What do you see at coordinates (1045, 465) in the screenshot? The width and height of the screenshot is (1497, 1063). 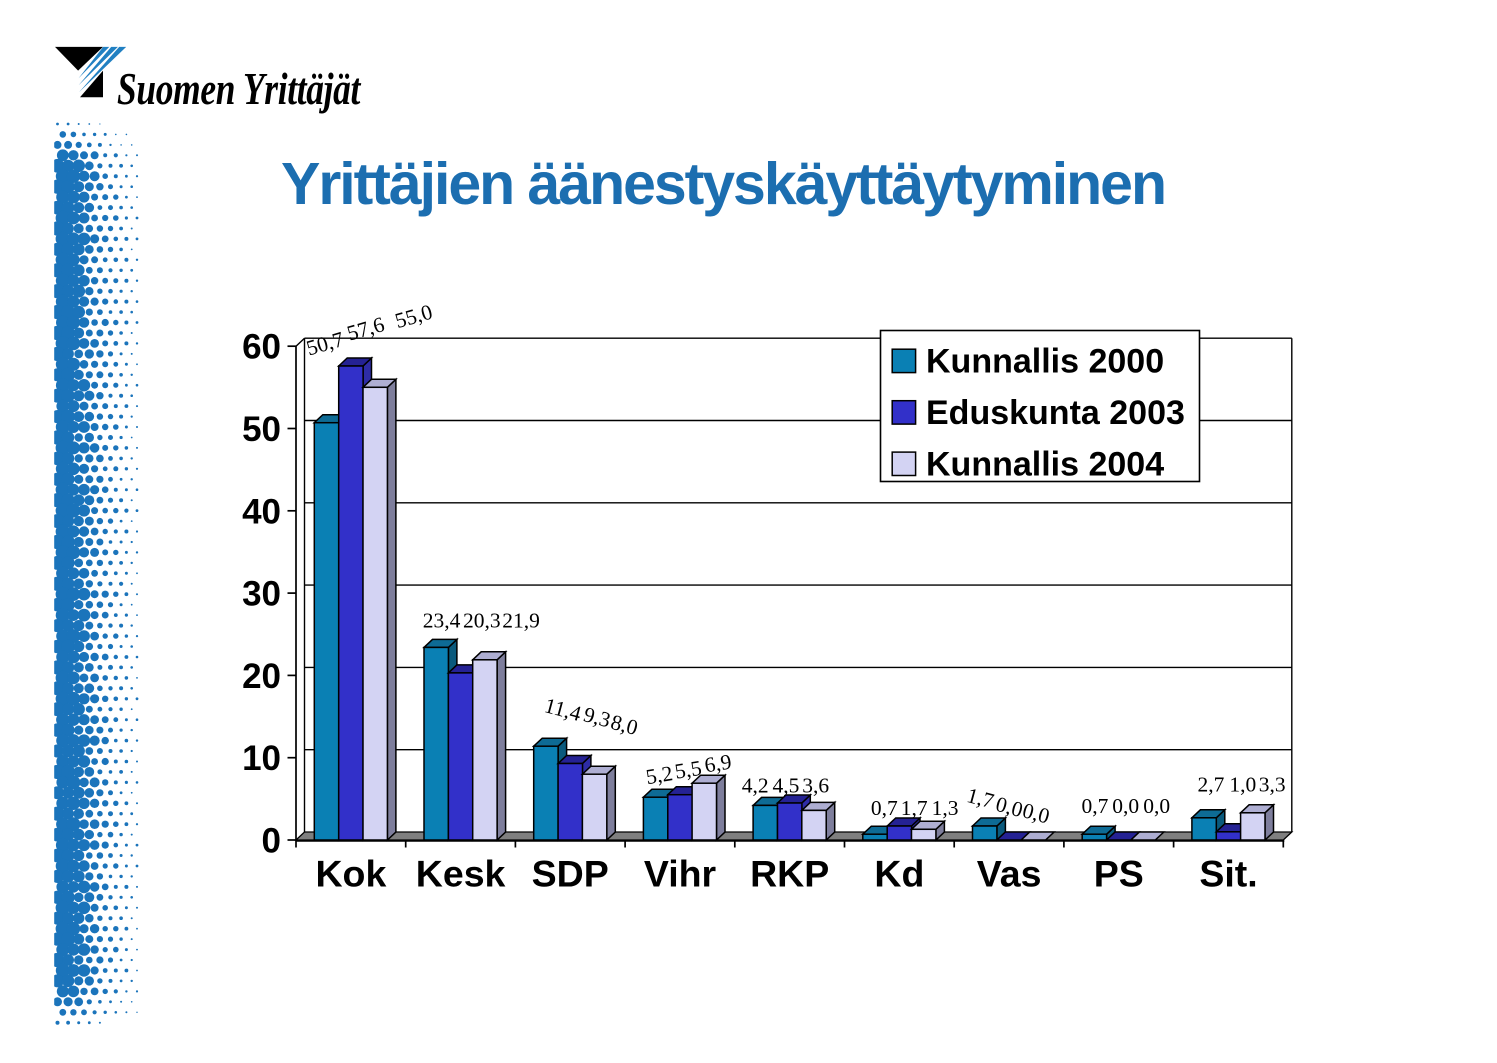 I see `svg-text: Kunnallis 2004` at bounding box center [1045, 465].